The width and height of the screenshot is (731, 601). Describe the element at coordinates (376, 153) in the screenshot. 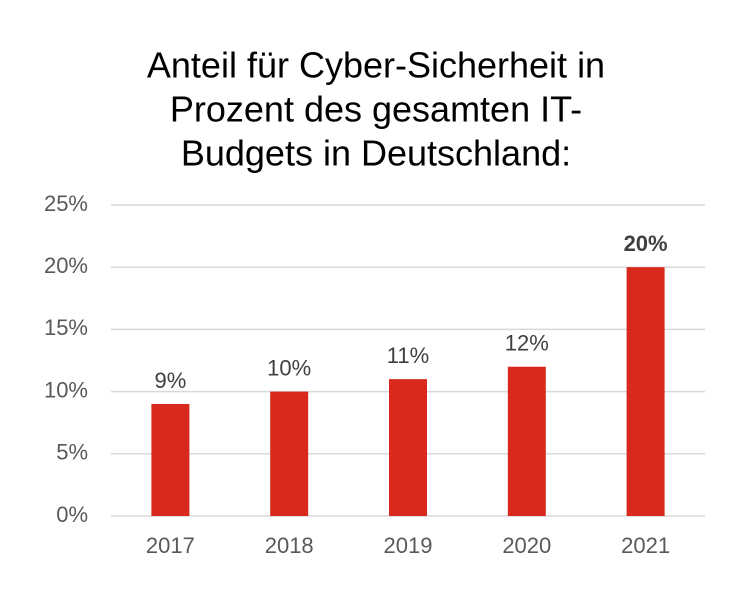

I see `chart-title: Budgets in Deutschland:` at that location.